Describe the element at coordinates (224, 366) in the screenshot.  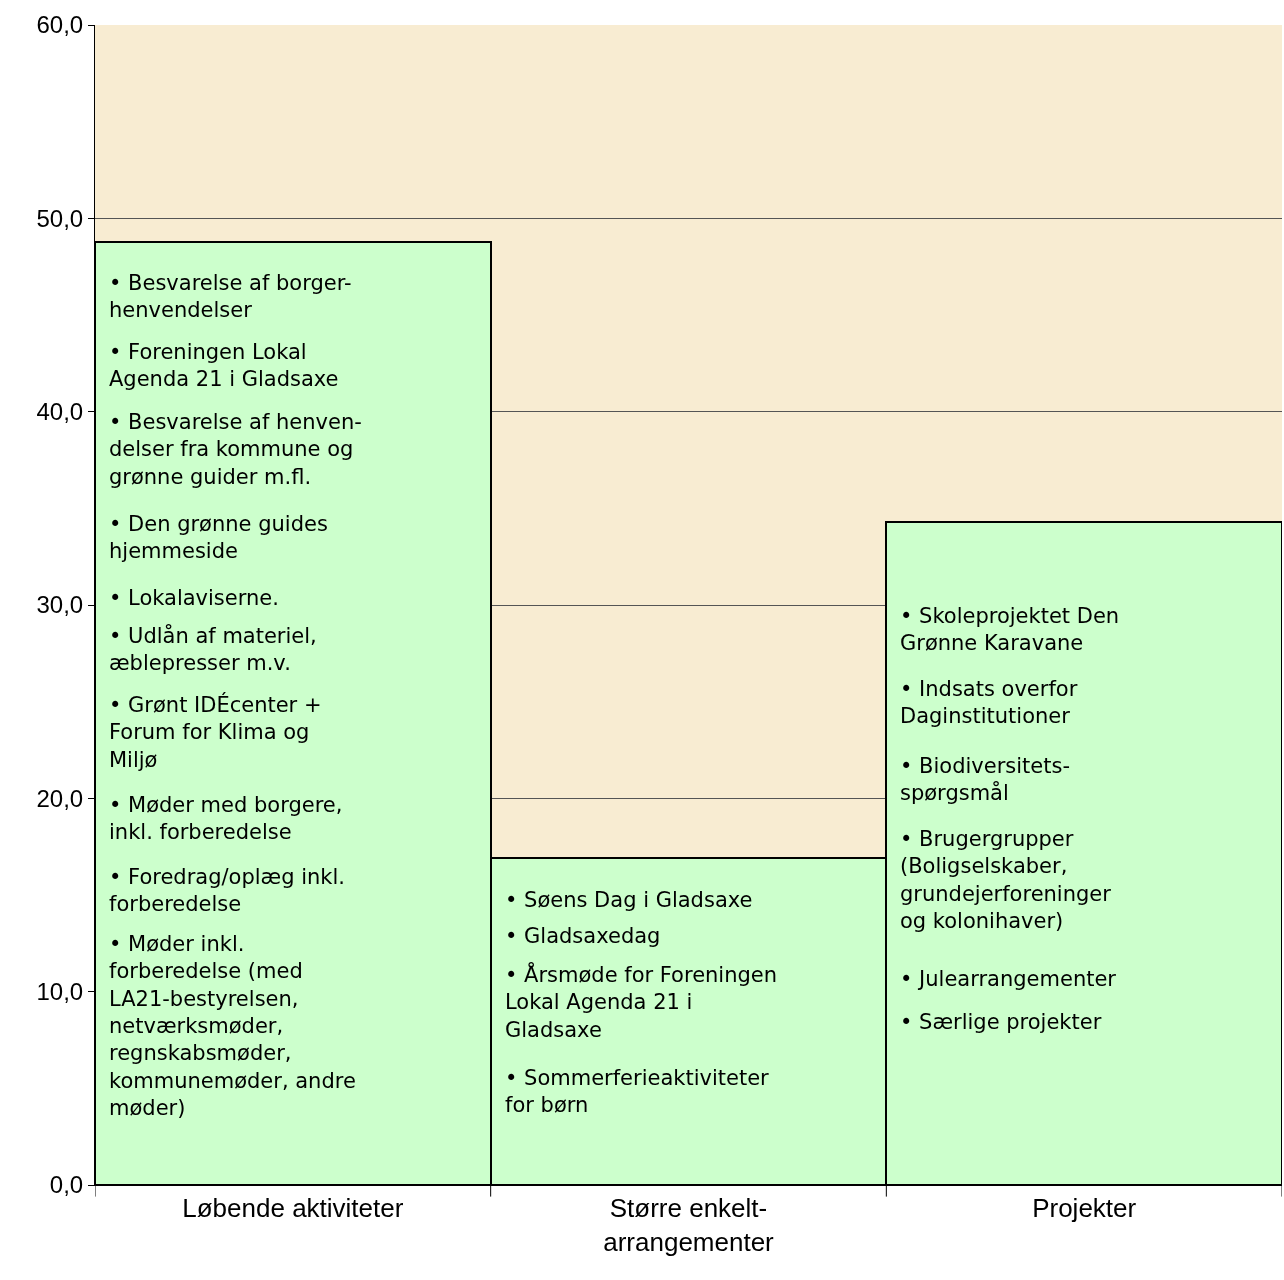
I see `annotation: • Foreningen Lokal Agenda 21 i Gladsaxe` at that location.